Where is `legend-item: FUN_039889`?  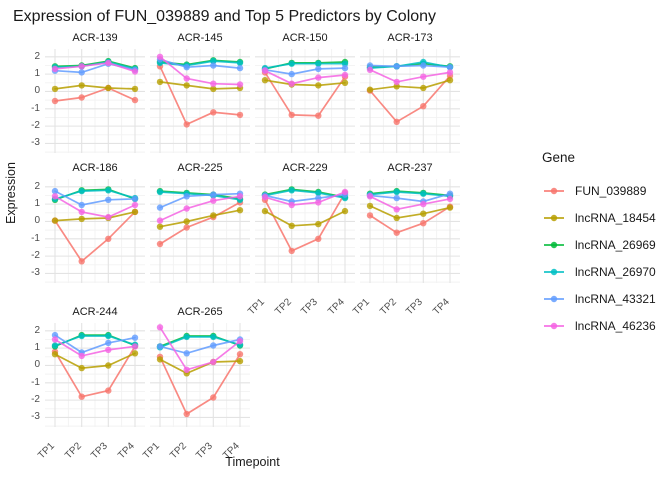
legend-item: FUN_039889 is located at coordinates (599, 190).